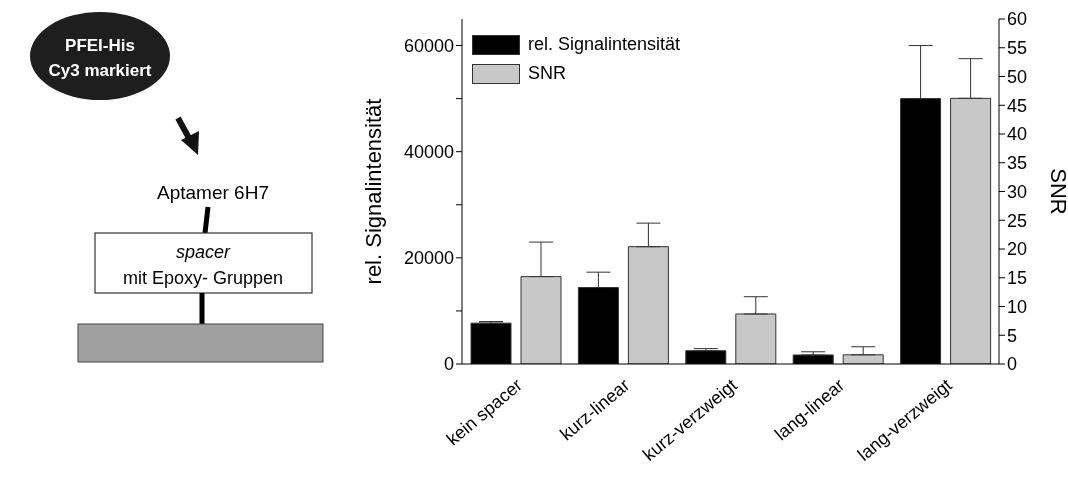  Describe the element at coordinates (1017, 48) in the screenshot. I see `y2-tick-label: 55` at that location.